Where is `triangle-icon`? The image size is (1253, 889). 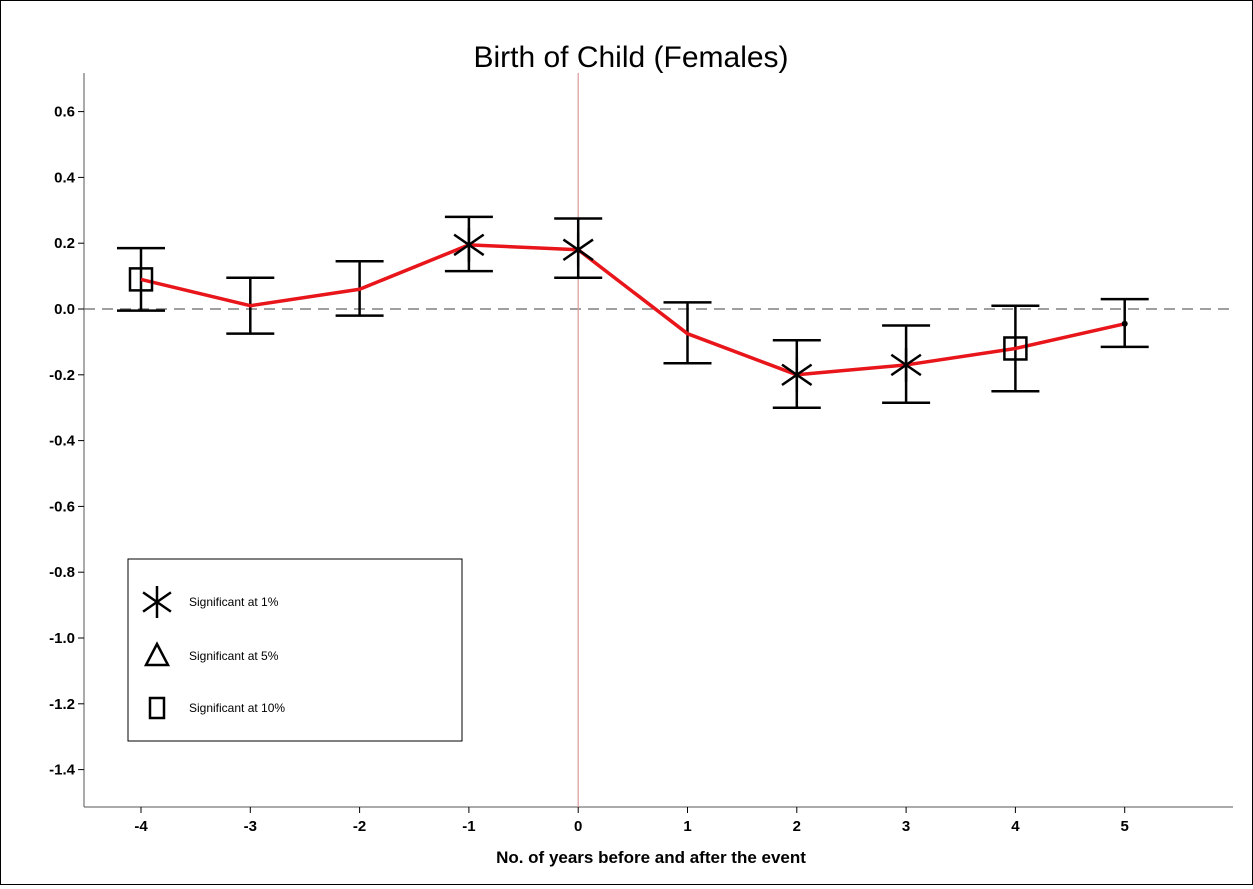 triangle-icon is located at coordinates (157, 654).